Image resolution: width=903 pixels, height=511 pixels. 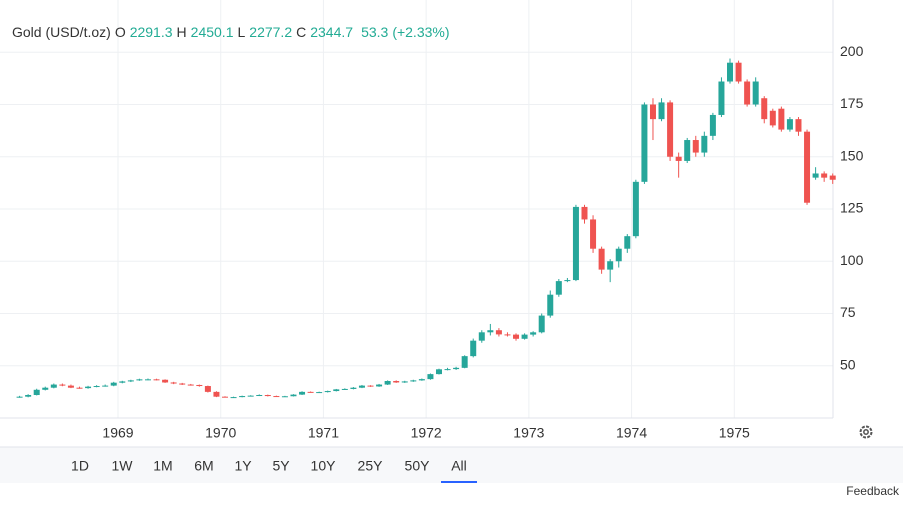 What do you see at coordinates (459, 466) in the screenshot?
I see `range-button: All` at bounding box center [459, 466].